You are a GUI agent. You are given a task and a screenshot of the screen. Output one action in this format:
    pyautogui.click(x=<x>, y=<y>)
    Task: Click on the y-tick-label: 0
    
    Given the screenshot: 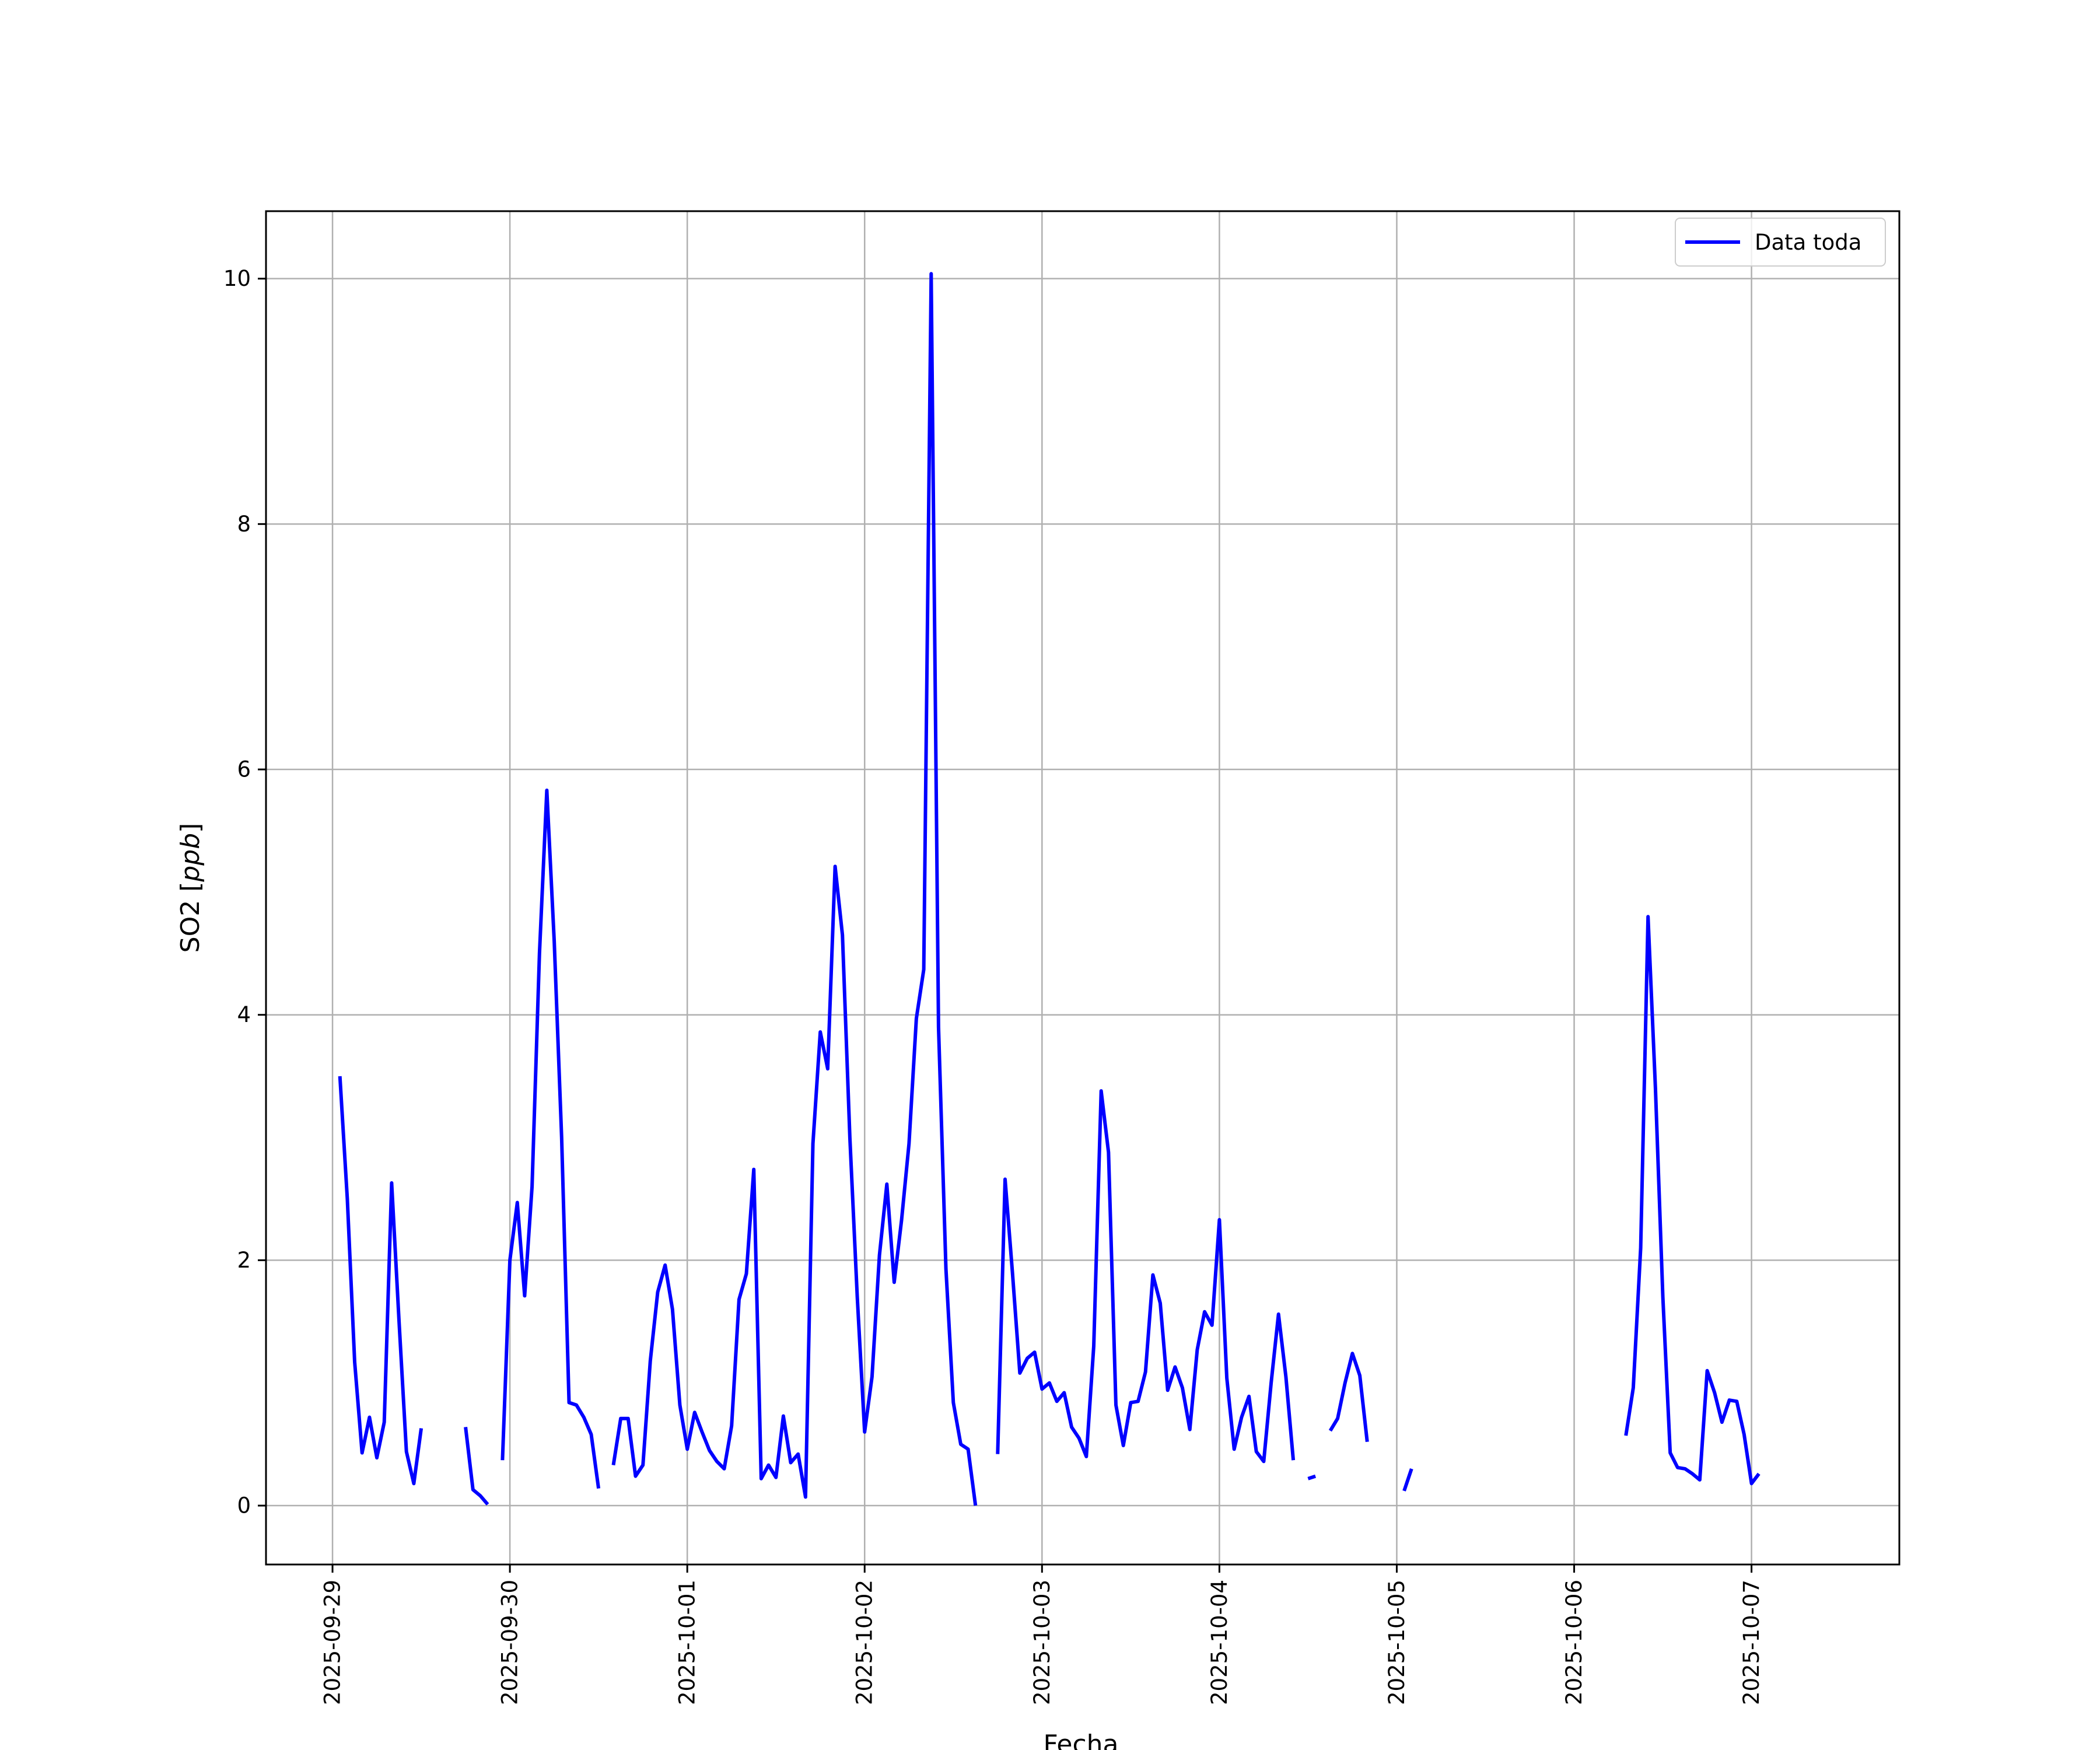 What is the action you would take?
    pyautogui.click(x=244, y=1505)
    